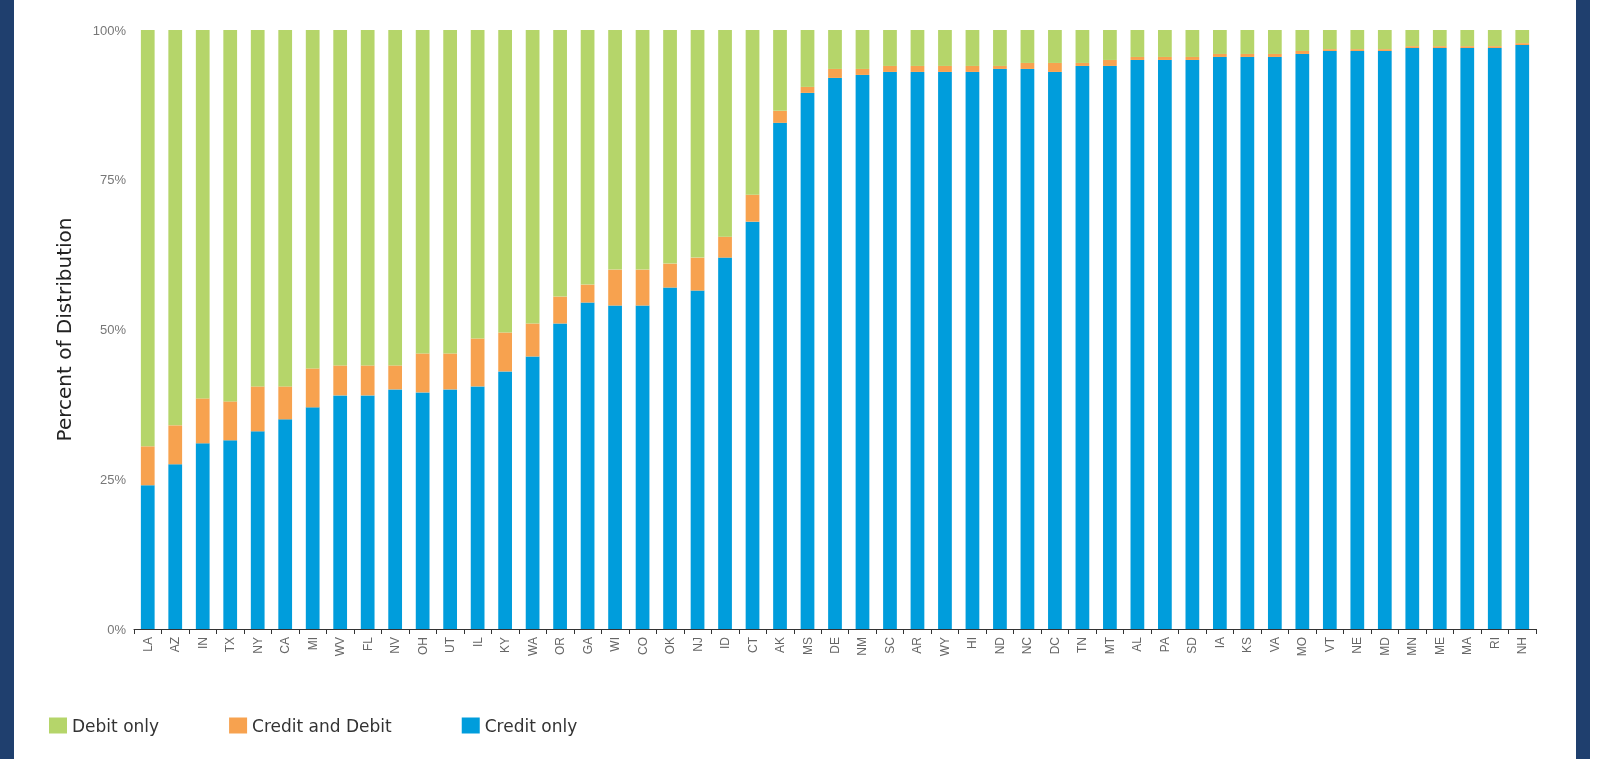 This screenshot has width=1606, height=775. I want to click on x-tick-label: MT, so click(1109, 645).